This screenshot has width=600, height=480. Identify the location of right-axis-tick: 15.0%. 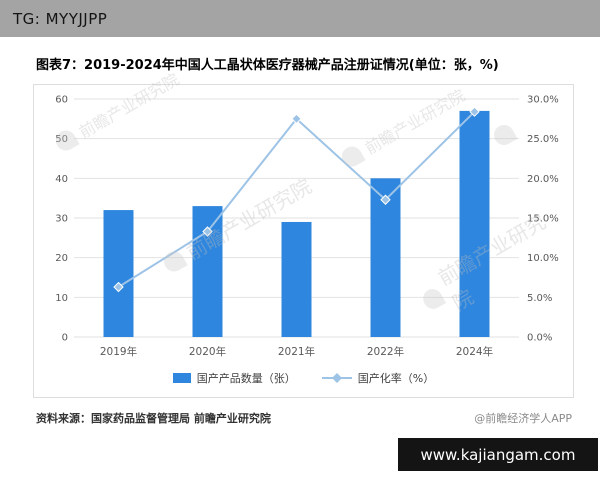
(543, 219).